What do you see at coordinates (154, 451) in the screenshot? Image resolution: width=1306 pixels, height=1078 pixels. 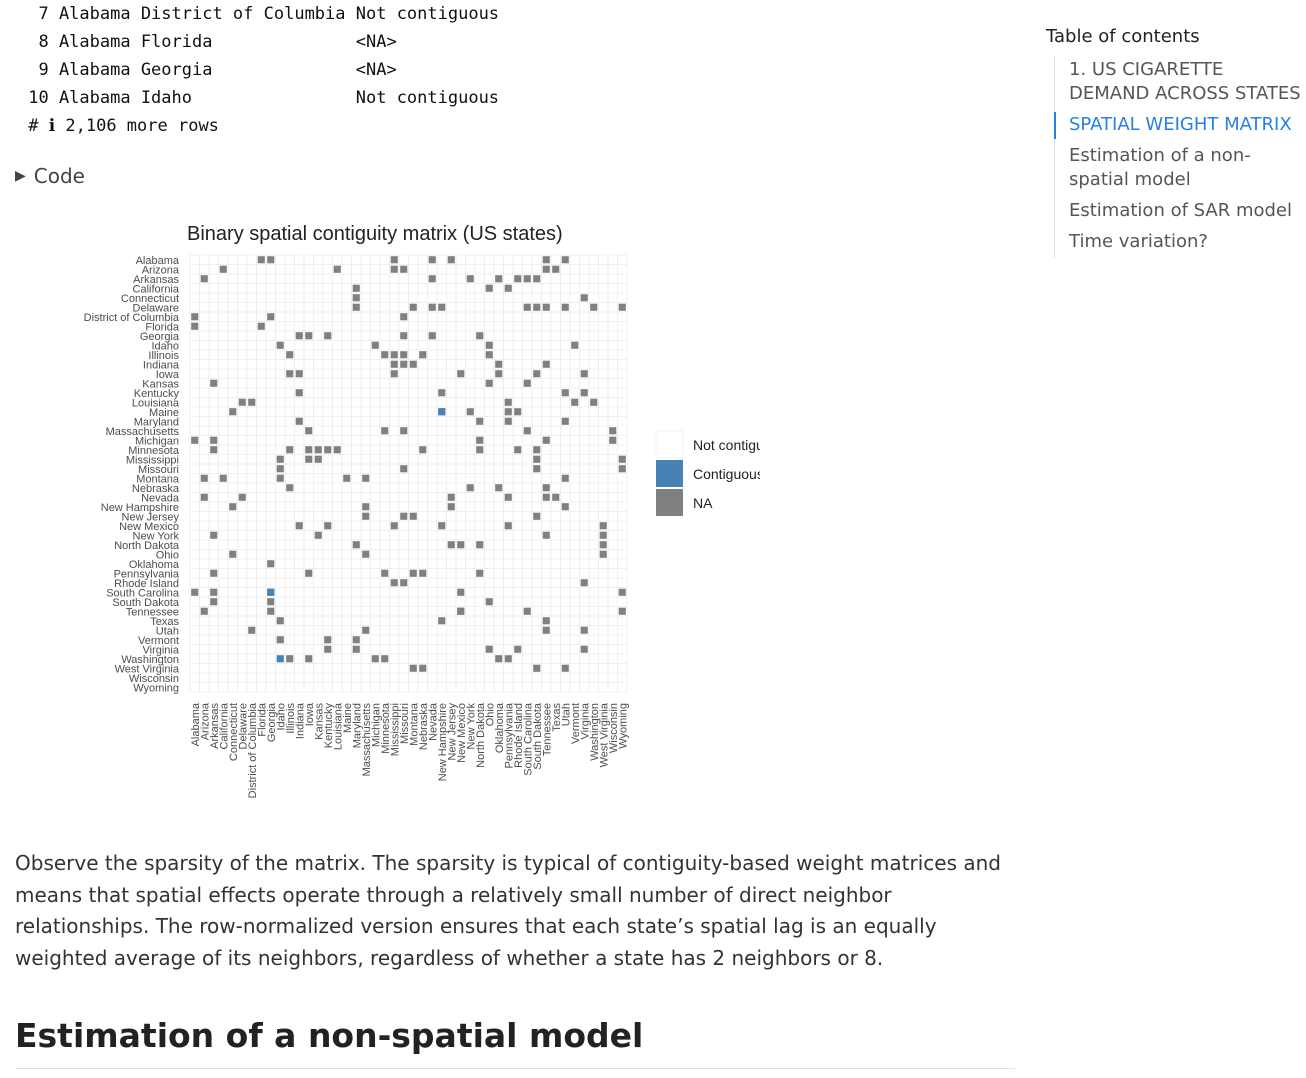 I see `y-tick-label: Minnesota` at bounding box center [154, 451].